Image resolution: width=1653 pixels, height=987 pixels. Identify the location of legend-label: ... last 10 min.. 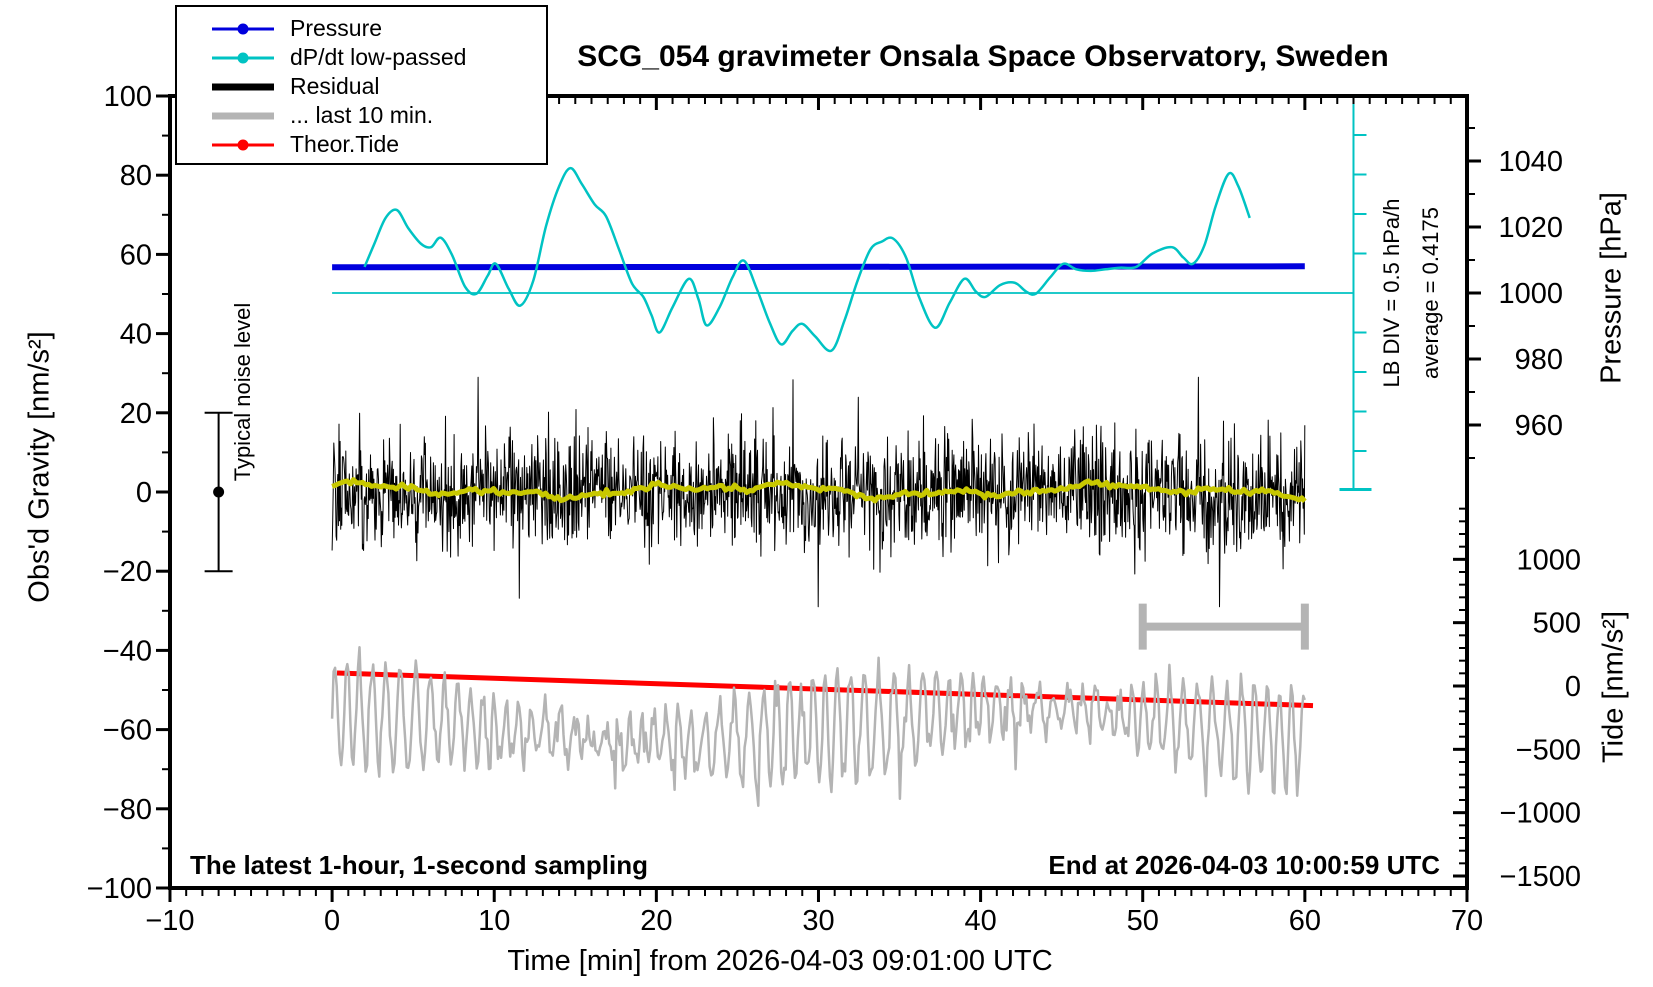
(362, 115).